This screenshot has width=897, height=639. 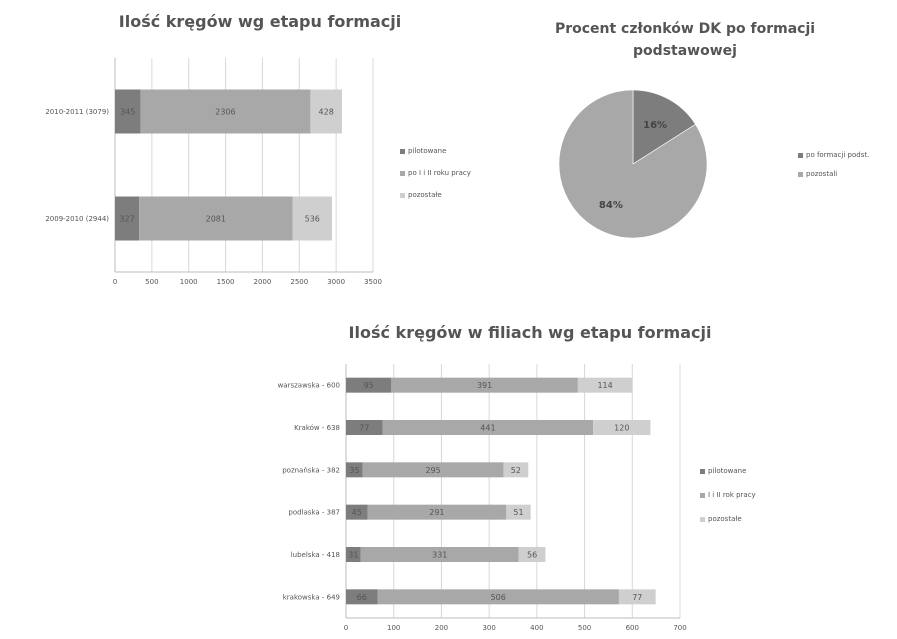 What do you see at coordinates (336, 282) in the screenshot?
I see `x-tick-label: 3000` at bounding box center [336, 282].